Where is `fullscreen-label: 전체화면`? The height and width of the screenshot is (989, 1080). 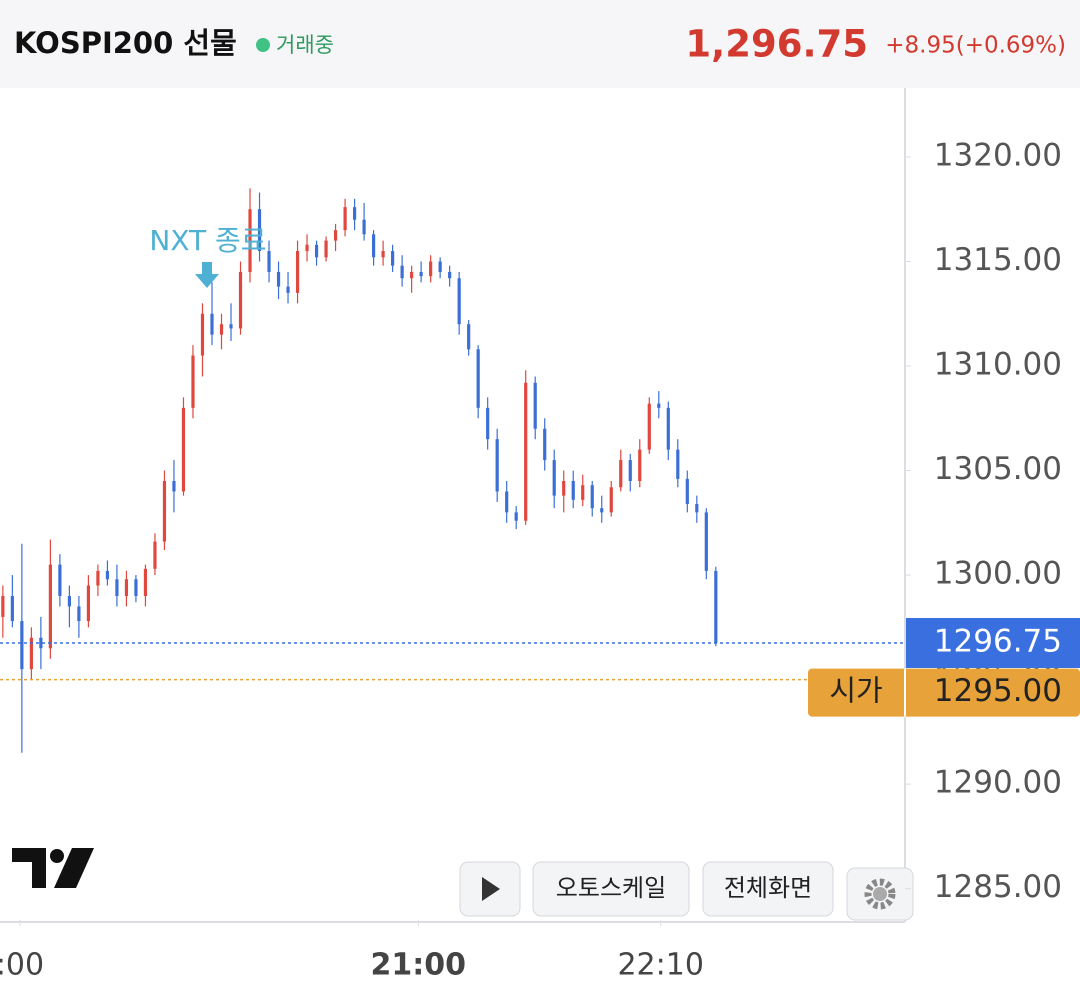
fullscreen-label: 전체화면 is located at coordinates (768, 888).